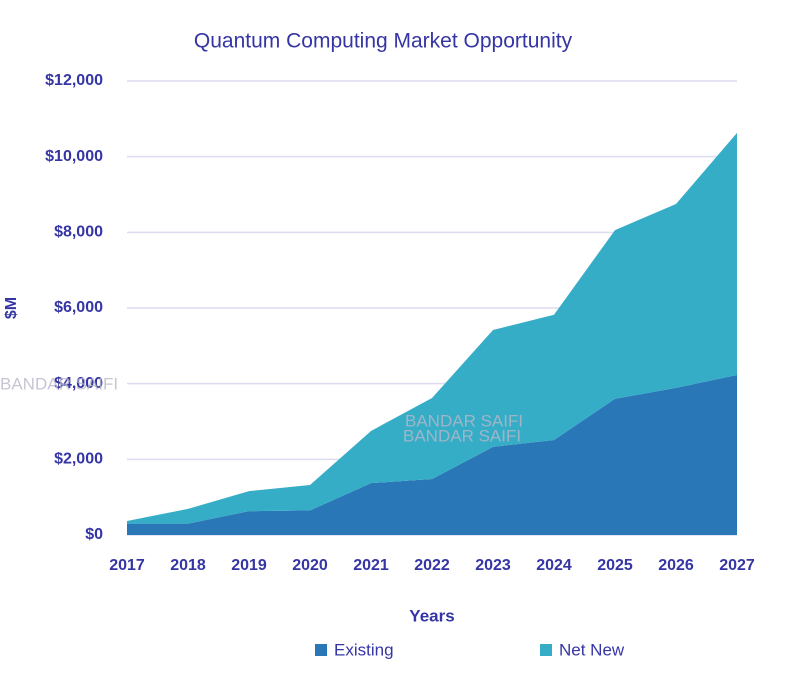  Describe the element at coordinates (371, 565) in the screenshot. I see `x-tick-label: 2021` at that location.